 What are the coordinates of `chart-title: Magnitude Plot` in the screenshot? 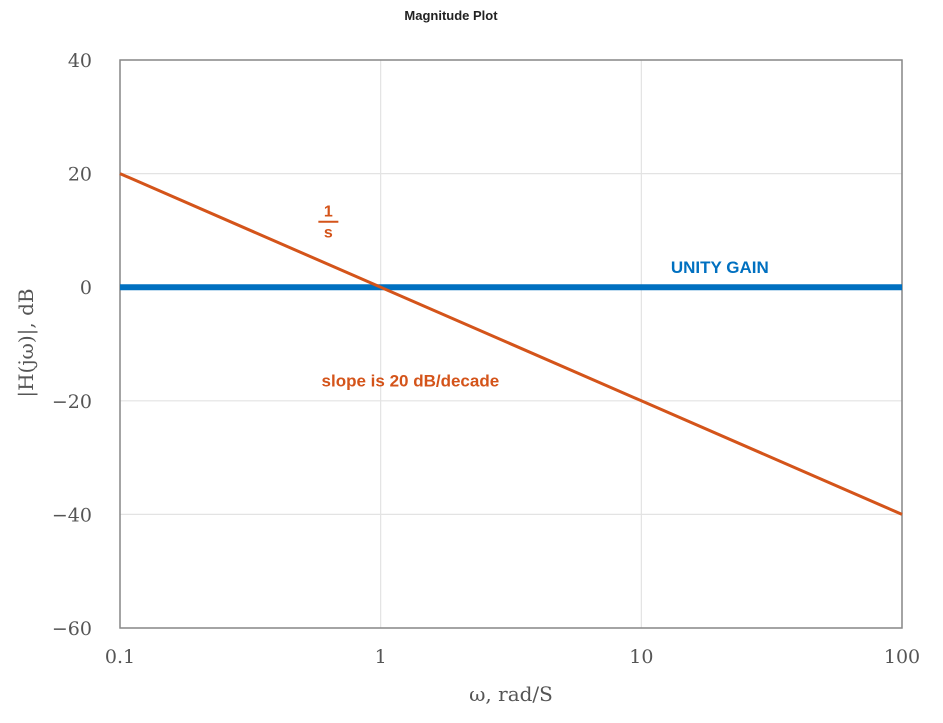 It's located at (451, 15).